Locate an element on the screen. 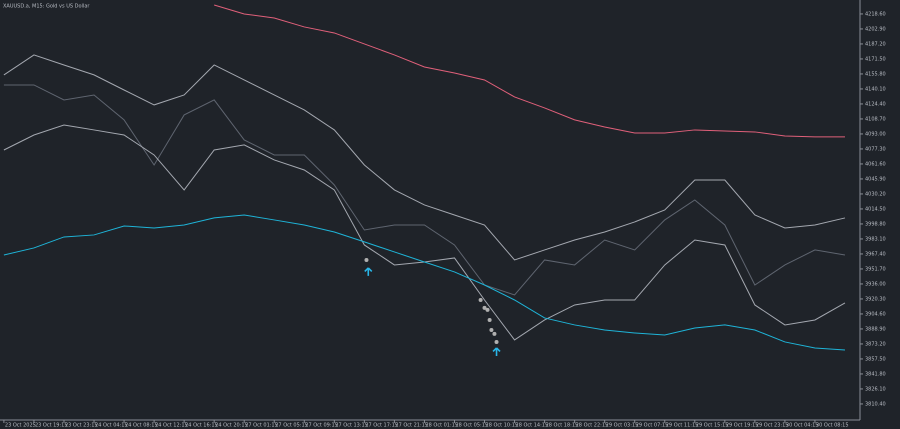 The image size is (900, 429). x-tick-label: 29 Oct 03:15 is located at coordinates (622, 426).